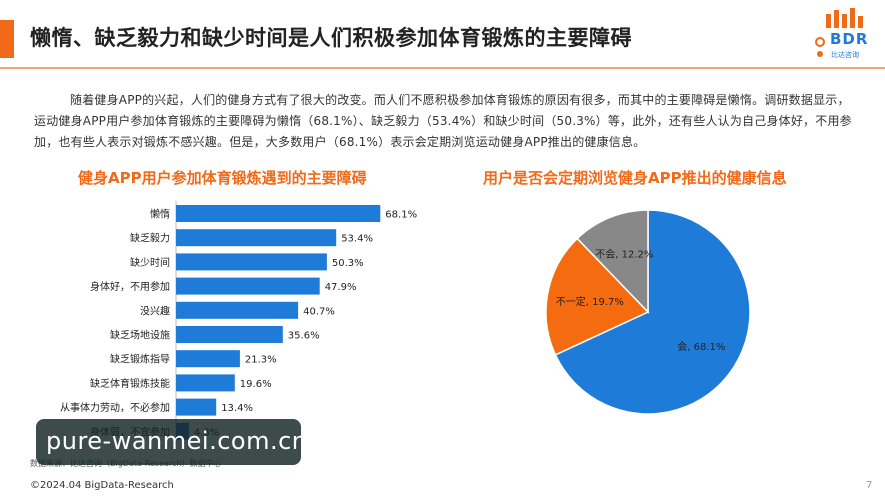  I want to click on pie-chart: 会, 68.1% 不一定, 19.7% 不会, 12.2%, so click(648, 312).